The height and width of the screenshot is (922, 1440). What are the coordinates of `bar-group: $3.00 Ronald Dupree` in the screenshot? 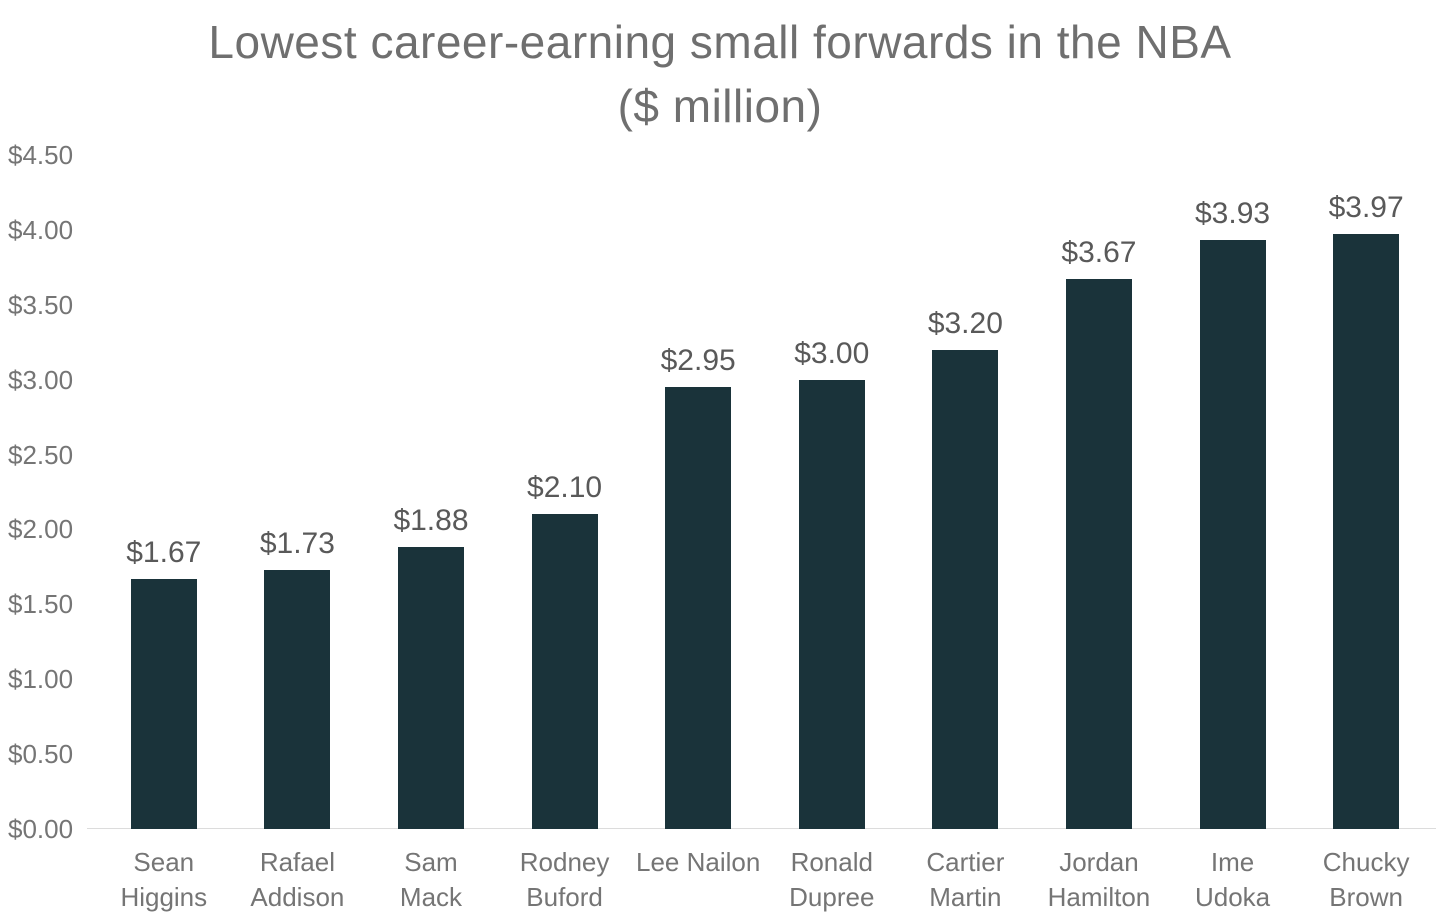 It's located at (832, 533).